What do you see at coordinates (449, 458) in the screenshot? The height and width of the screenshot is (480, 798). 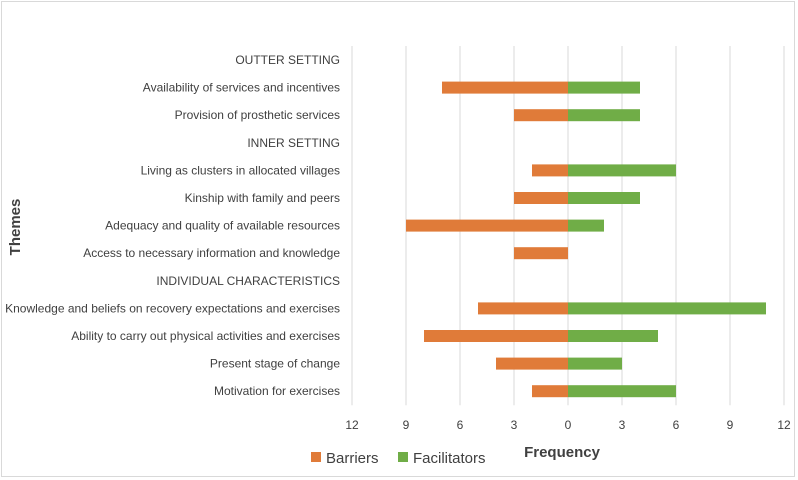 I see `legend-label-facilitators: Facilitators` at bounding box center [449, 458].